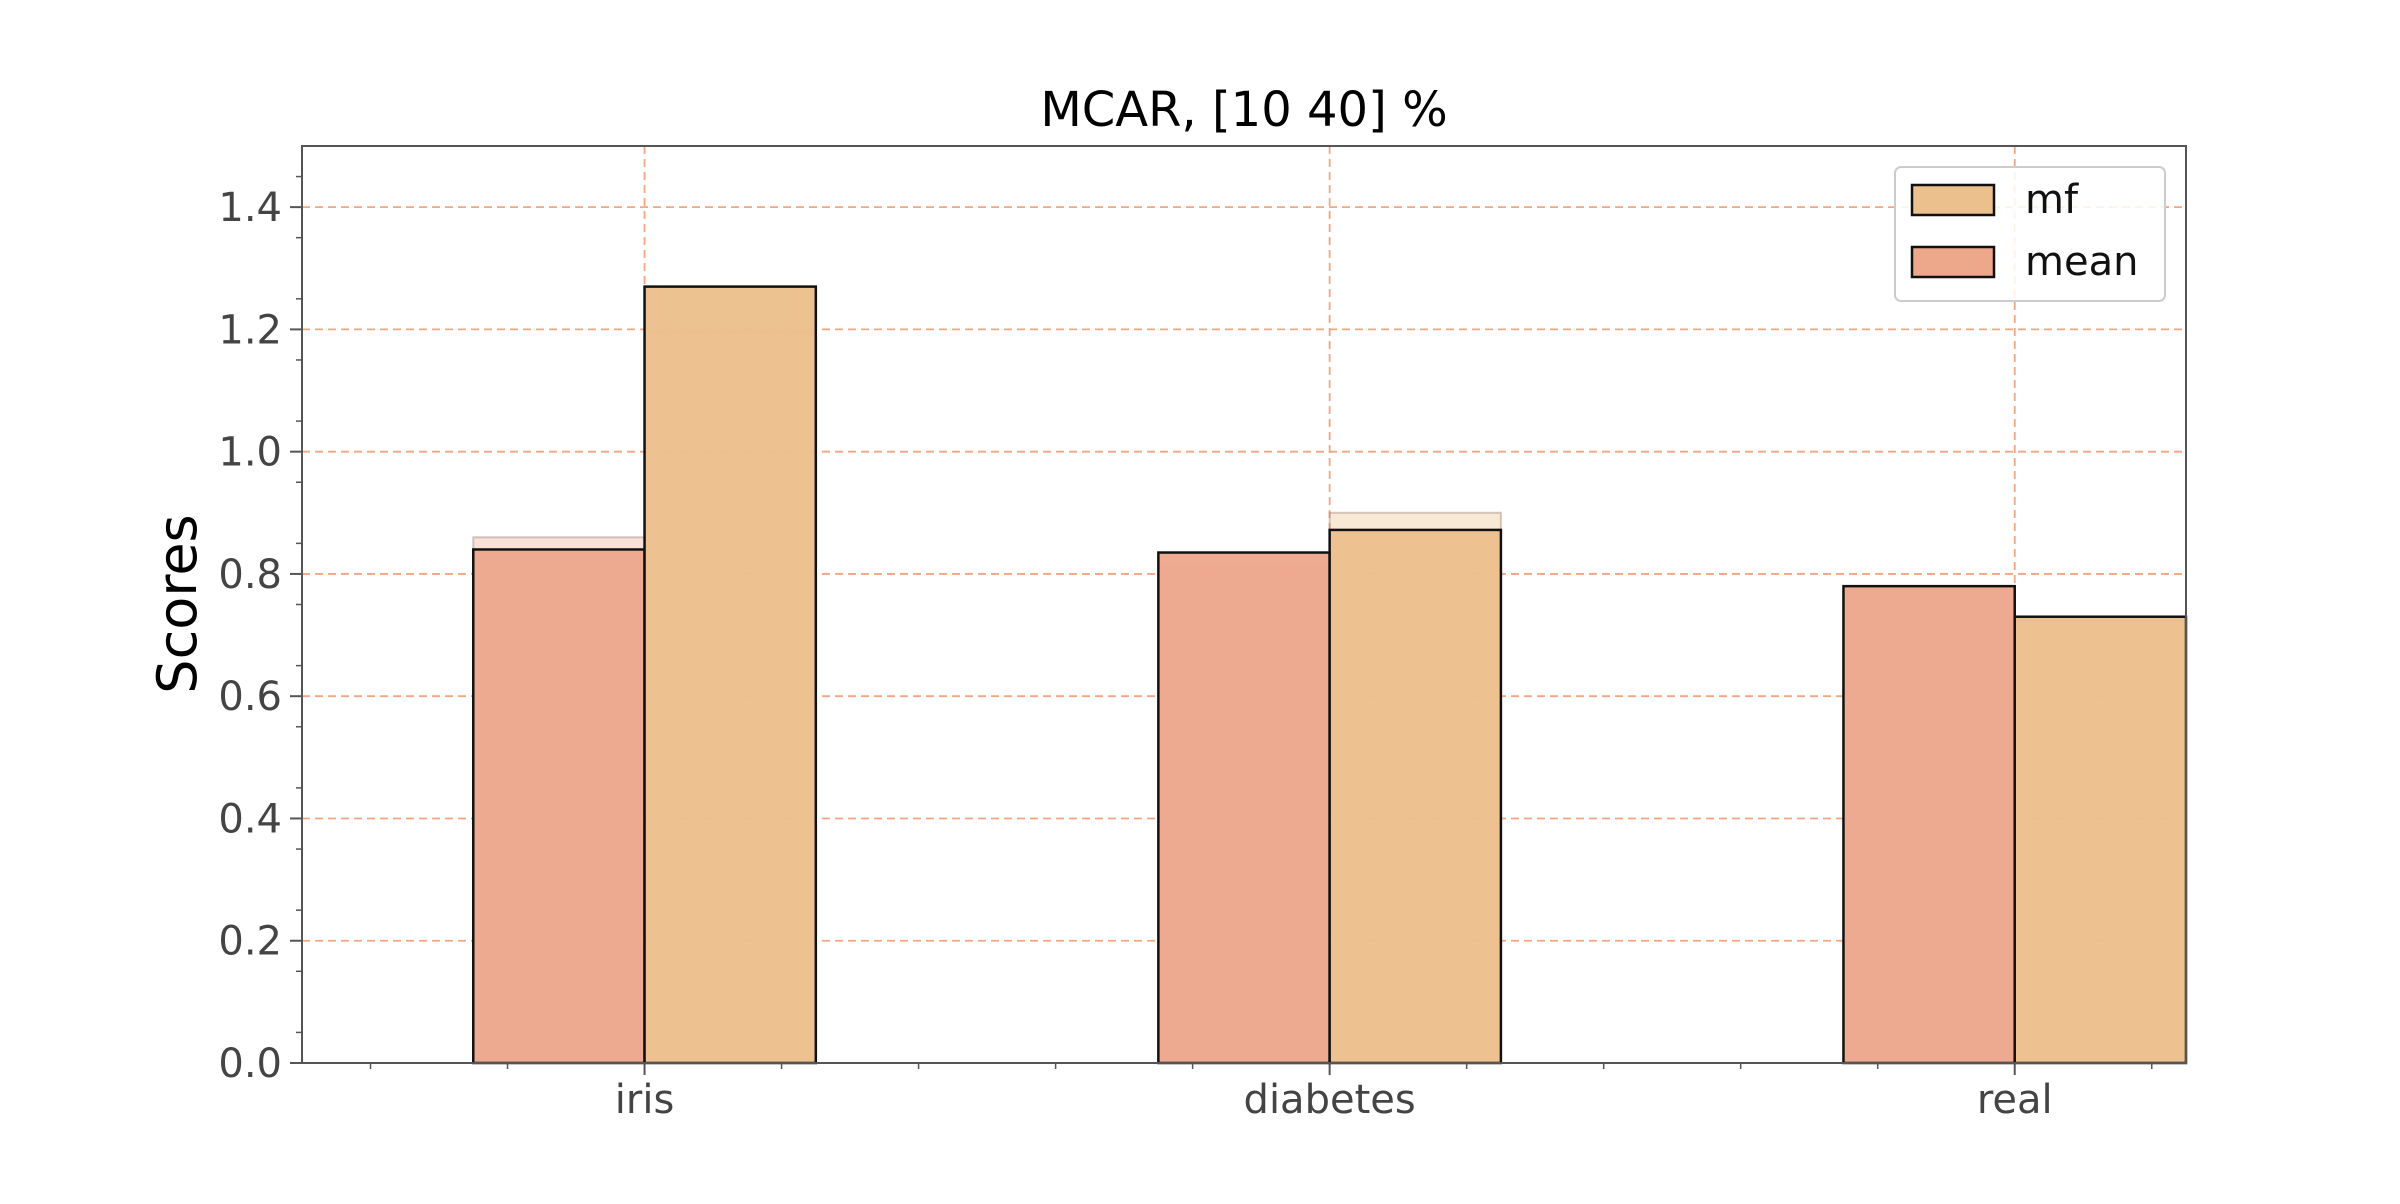 This screenshot has height=1204, width=2400. I want to click on legend-swatch-mf, so click(1953, 200).